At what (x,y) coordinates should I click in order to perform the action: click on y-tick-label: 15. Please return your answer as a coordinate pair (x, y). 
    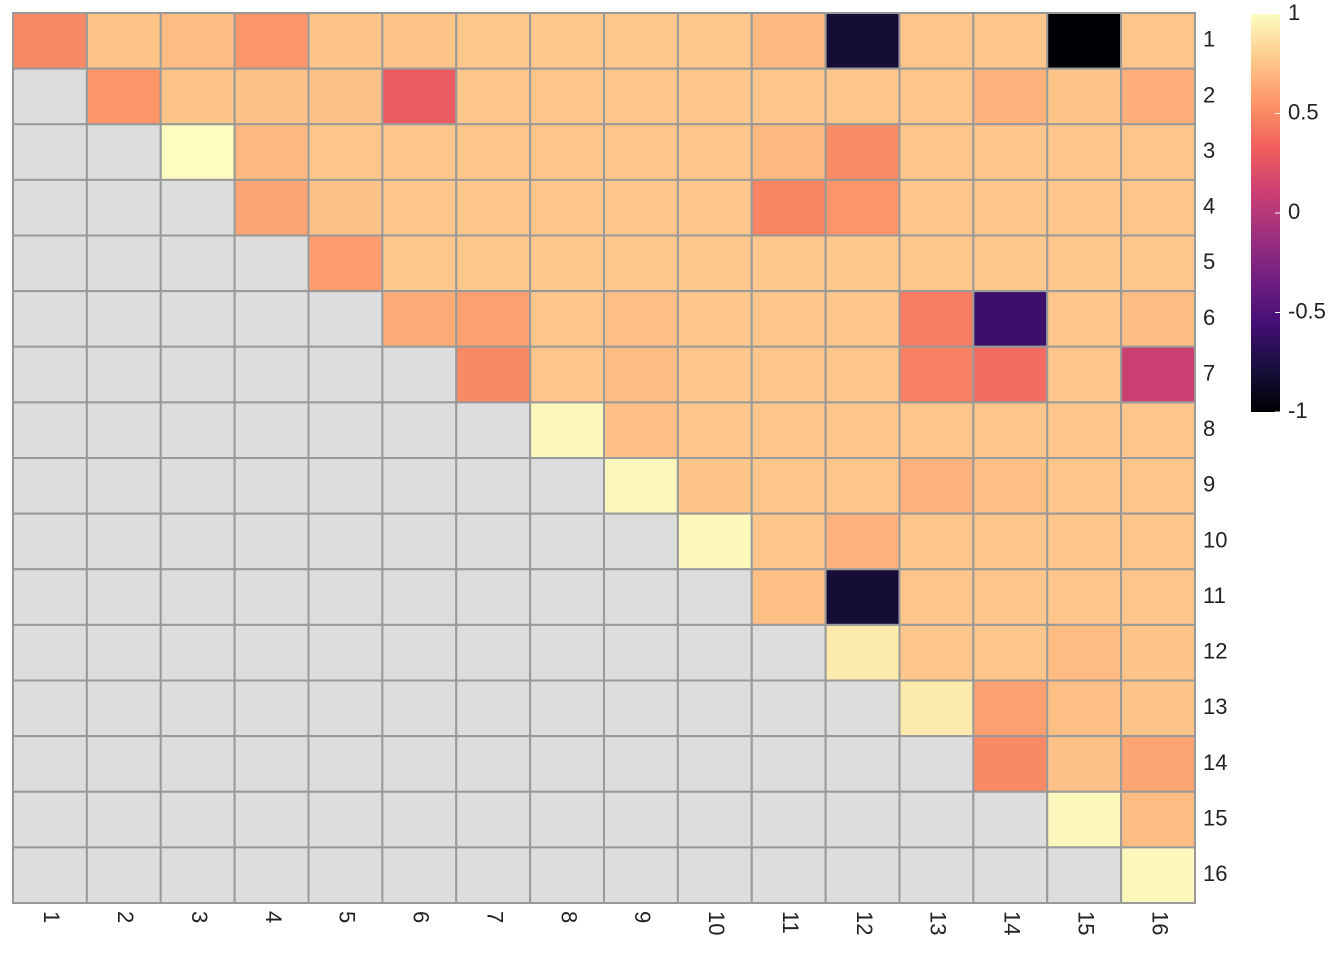
    Looking at the image, I should click on (1215, 817).